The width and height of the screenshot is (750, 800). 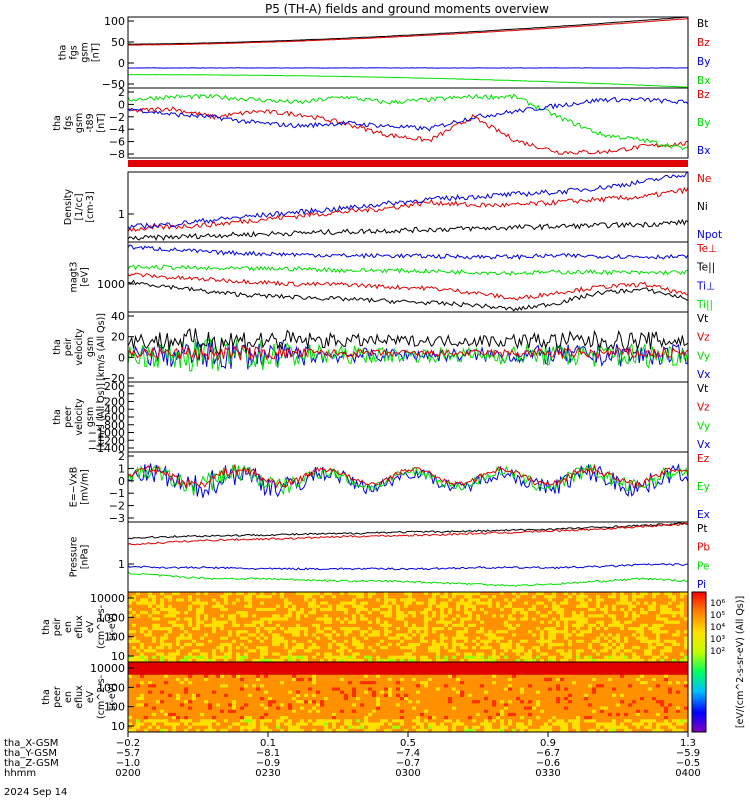 I want to click on y-axis-label-line: peir, so click(x=68, y=347).